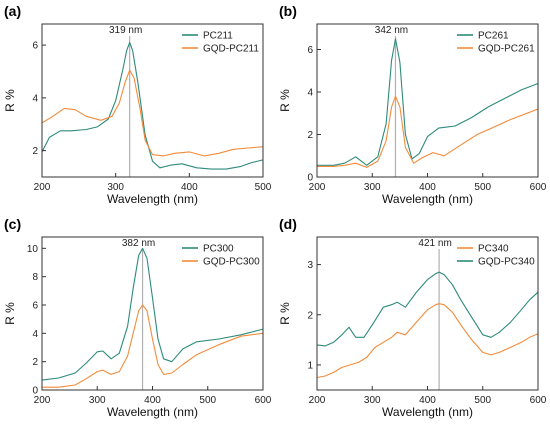 The image size is (550, 431). I want to click on legend-label: PC261, so click(493, 36).